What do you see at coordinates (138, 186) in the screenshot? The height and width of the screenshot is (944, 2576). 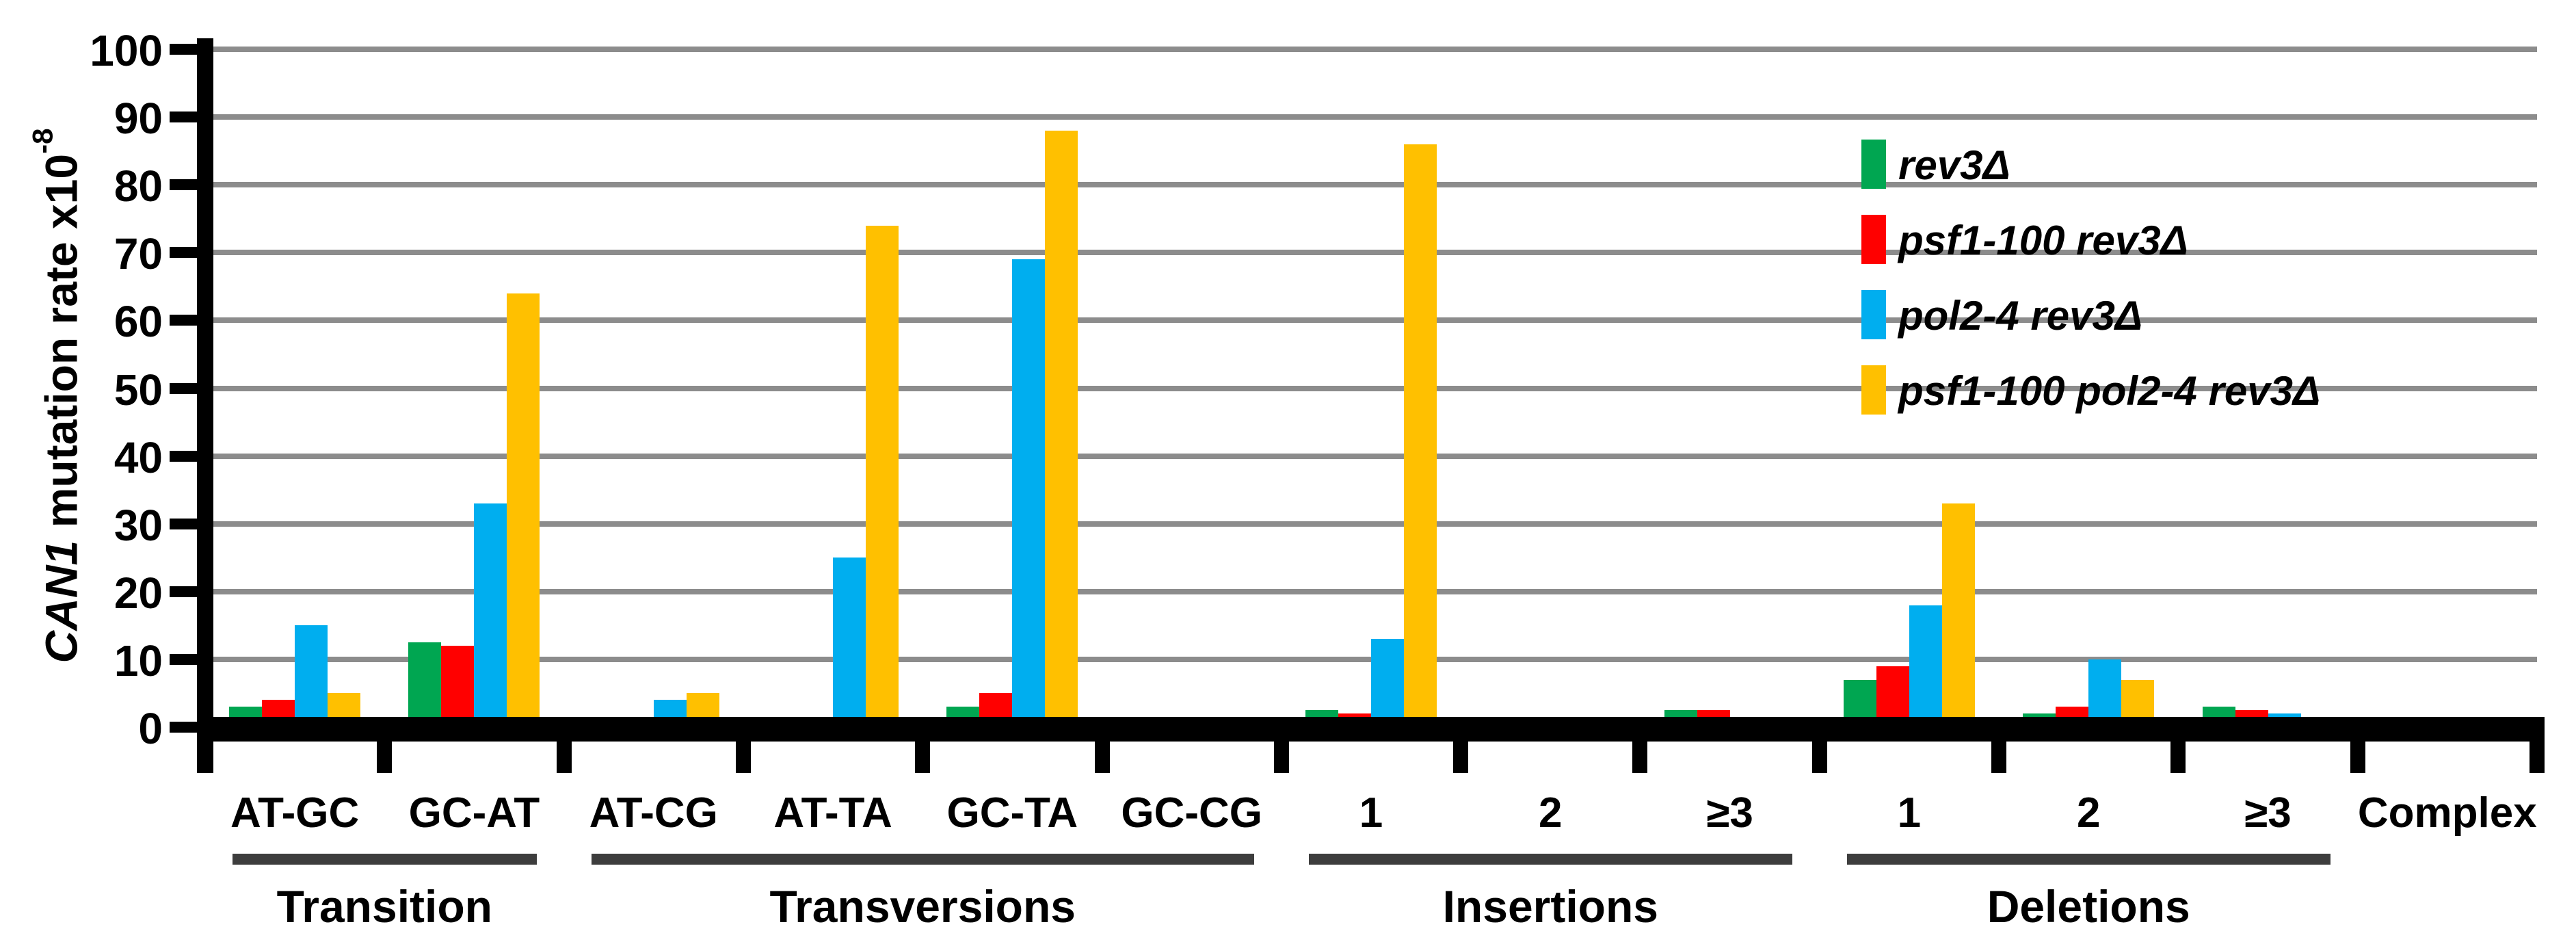 I see `y-axis-tick-label: 80` at bounding box center [138, 186].